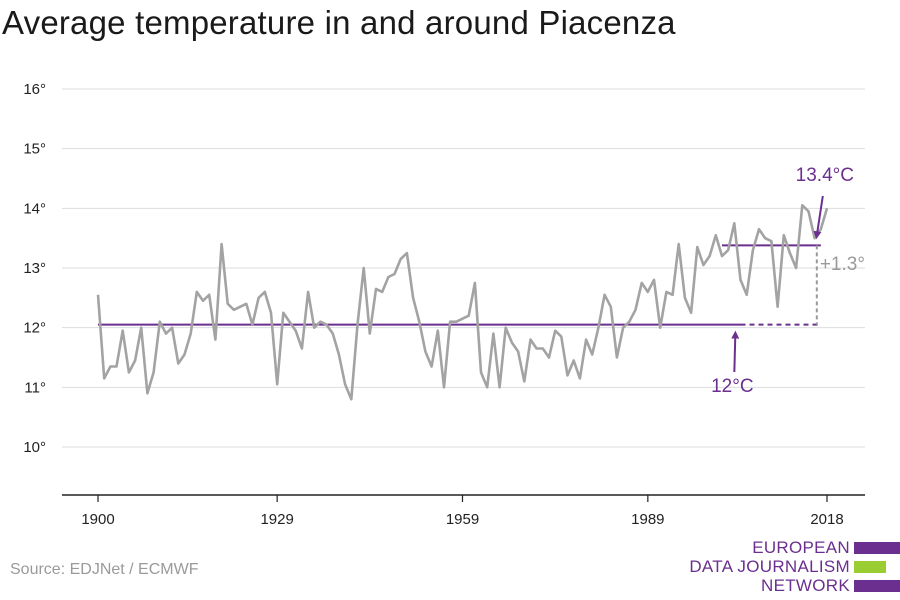  I want to click on x-tick-label-1900: 1900, so click(97, 519).